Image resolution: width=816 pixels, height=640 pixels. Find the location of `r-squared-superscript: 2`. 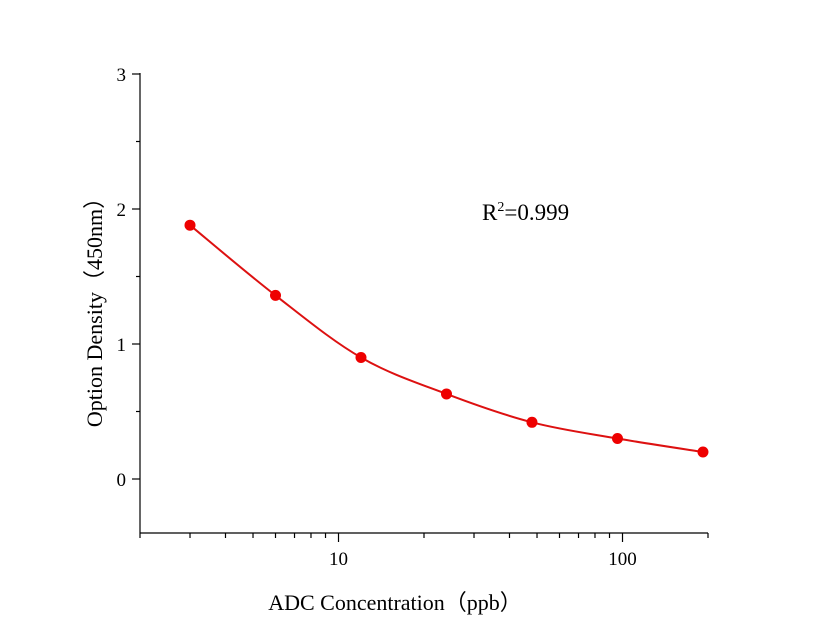

r-squared-superscript: 2 is located at coordinates (500, 207).